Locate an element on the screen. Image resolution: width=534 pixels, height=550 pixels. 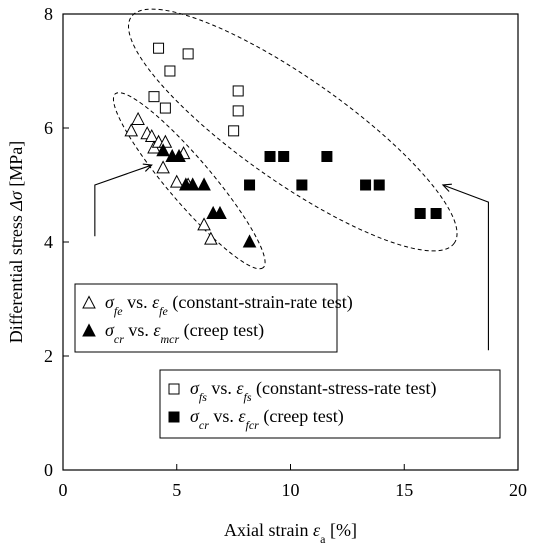
y-tick-label: 8 is located at coordinates (48, 14).